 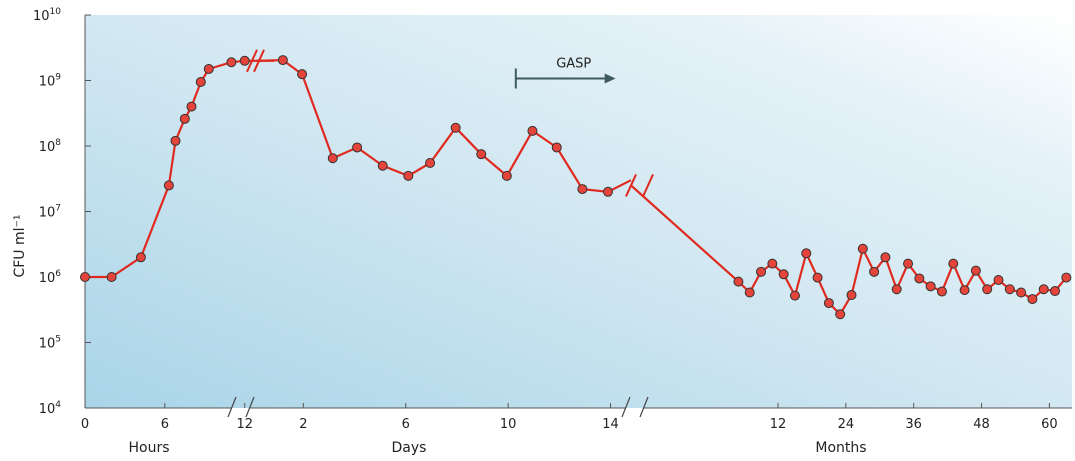 What do you see at coordinates (565, 73) in the screenshot?
I see `gasp-annotation: GASP` at bounding box center [565, 73].